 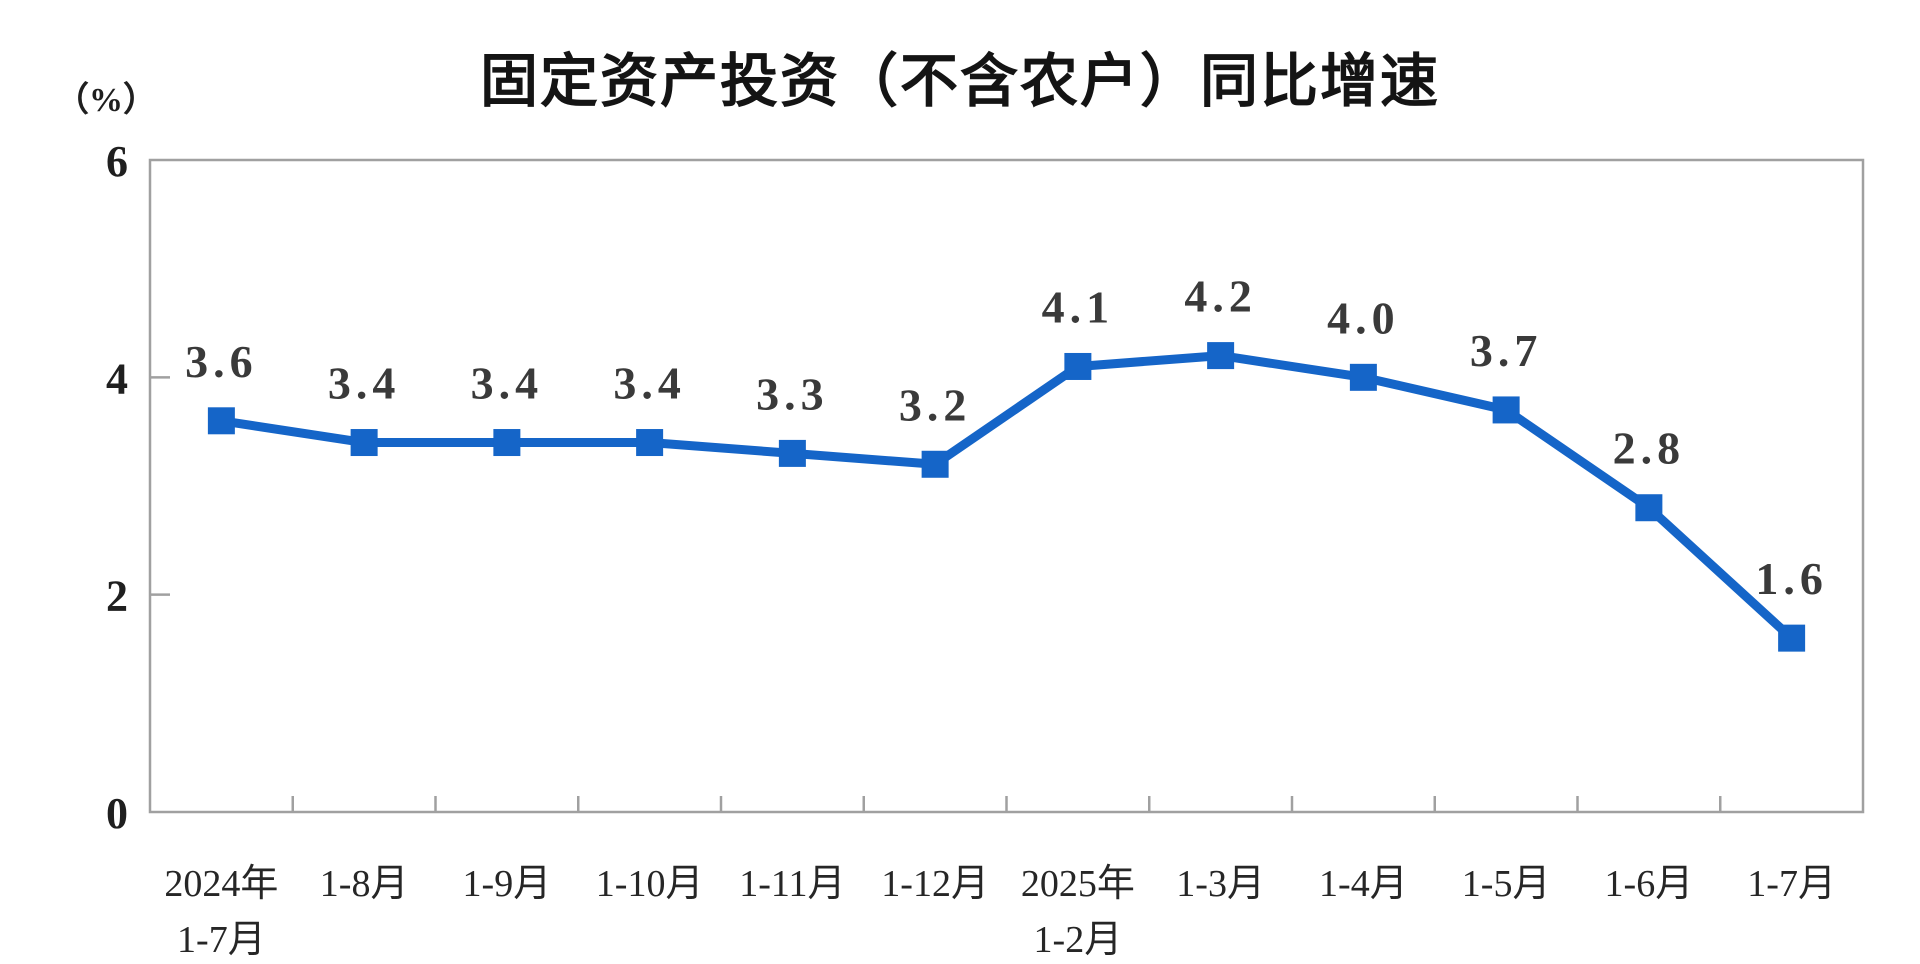 I want to click on y-axis-tick-label: 2, so click(x=117, y=596).